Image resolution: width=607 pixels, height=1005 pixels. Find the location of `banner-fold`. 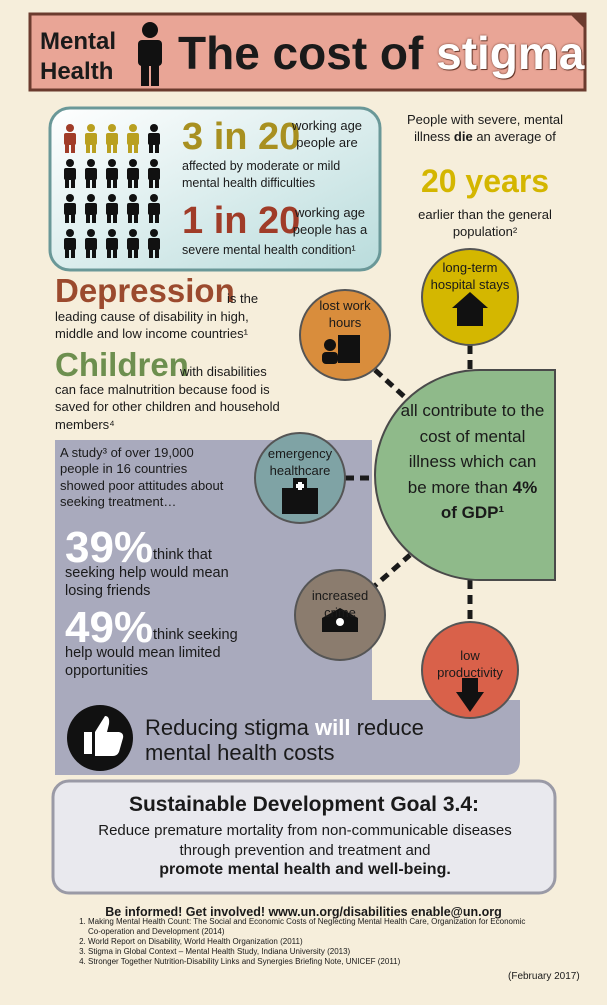

banner-fold is located at coordinates (577, 21).